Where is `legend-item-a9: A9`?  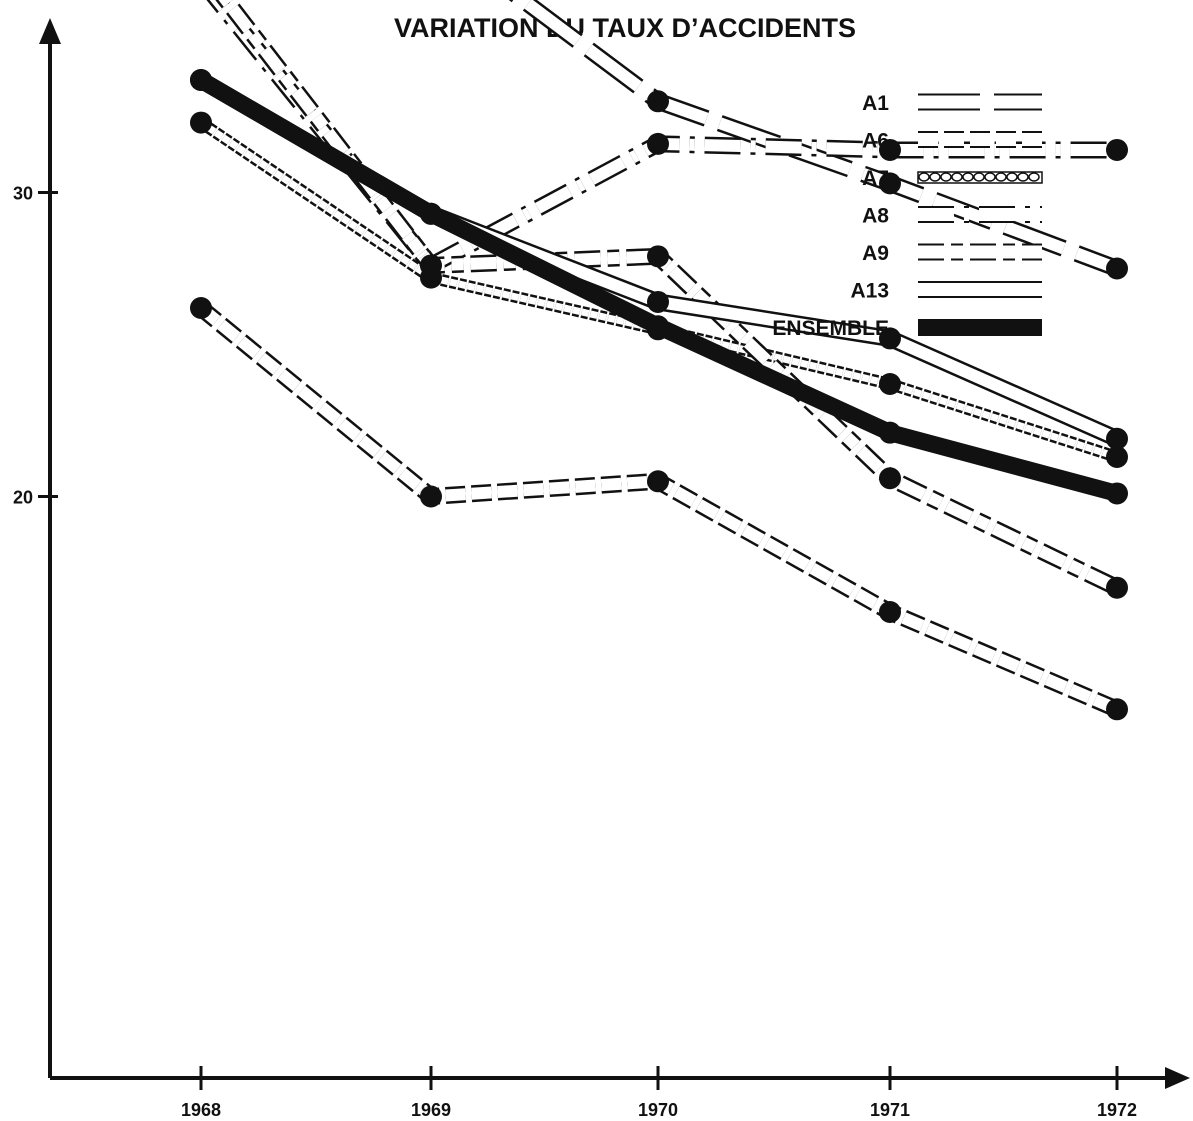
legend-item-a9: A9 is located at coordinates (952, 253).